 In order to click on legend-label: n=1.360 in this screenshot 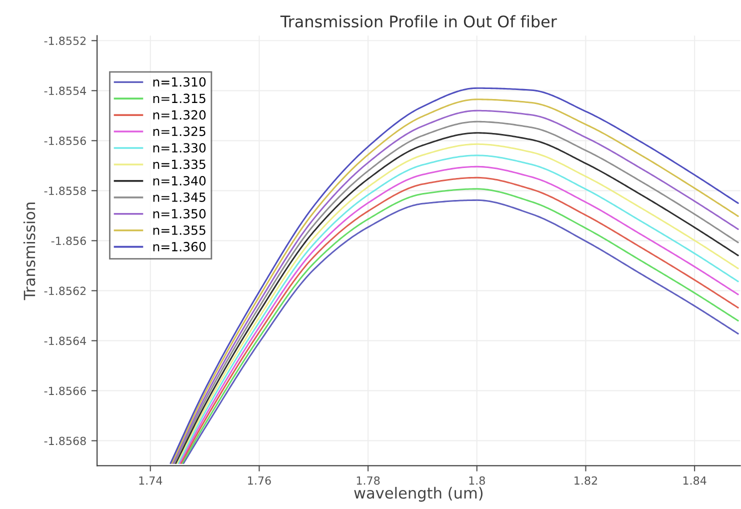, I will do `click(179, 247)`.